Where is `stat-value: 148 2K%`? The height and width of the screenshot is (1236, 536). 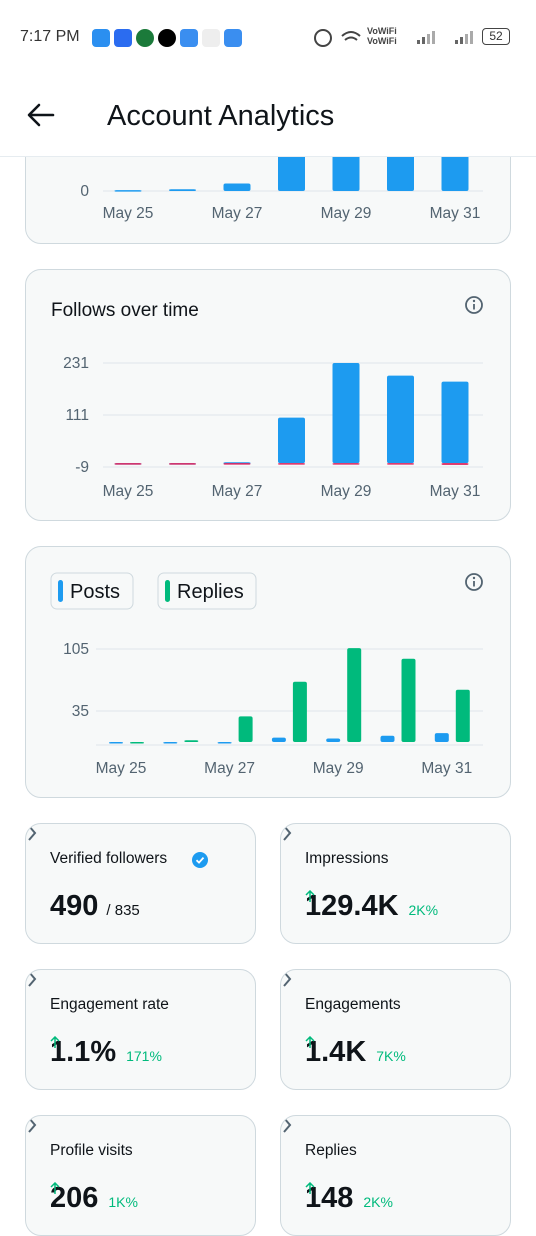
stat-value: 148 2K% is located at coordinates (349, 1198).